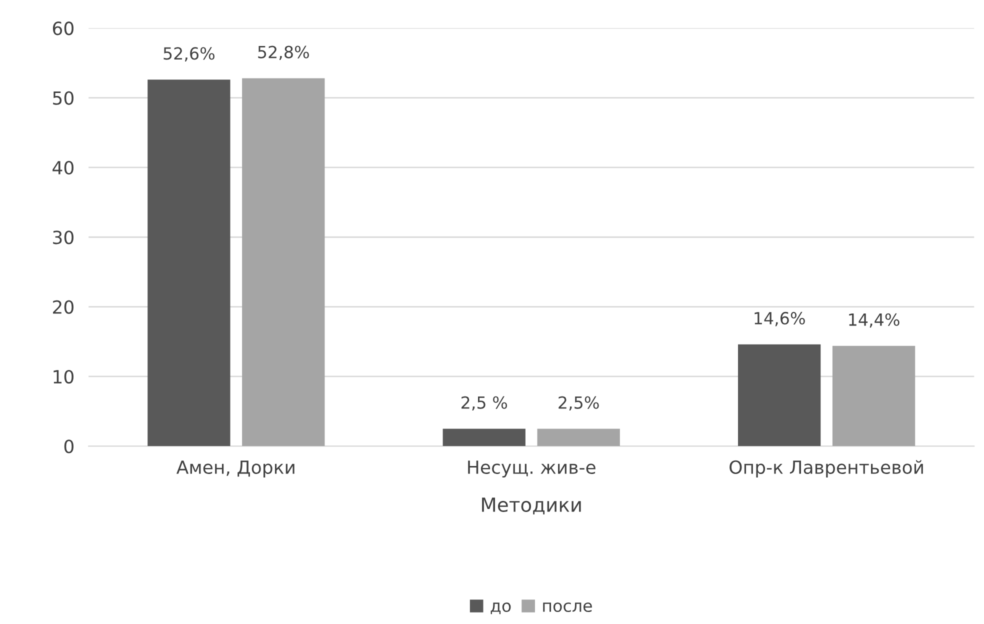  I want to click on data-label: 52,6%, so click(189, 54).